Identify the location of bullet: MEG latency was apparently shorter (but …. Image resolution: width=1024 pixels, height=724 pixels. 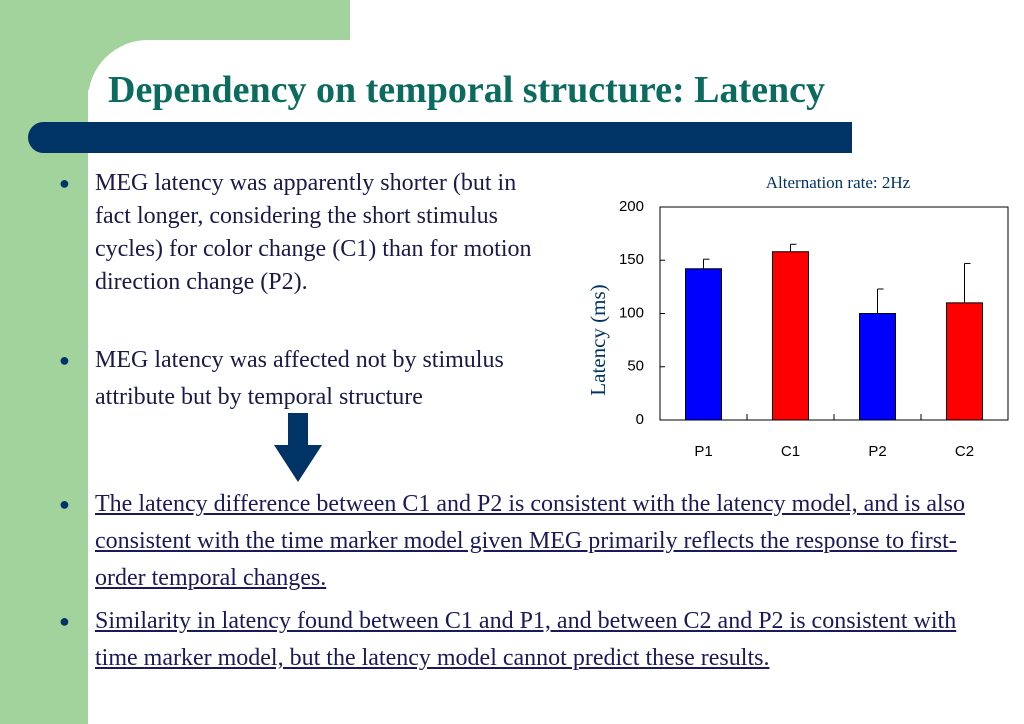
(307, 233).